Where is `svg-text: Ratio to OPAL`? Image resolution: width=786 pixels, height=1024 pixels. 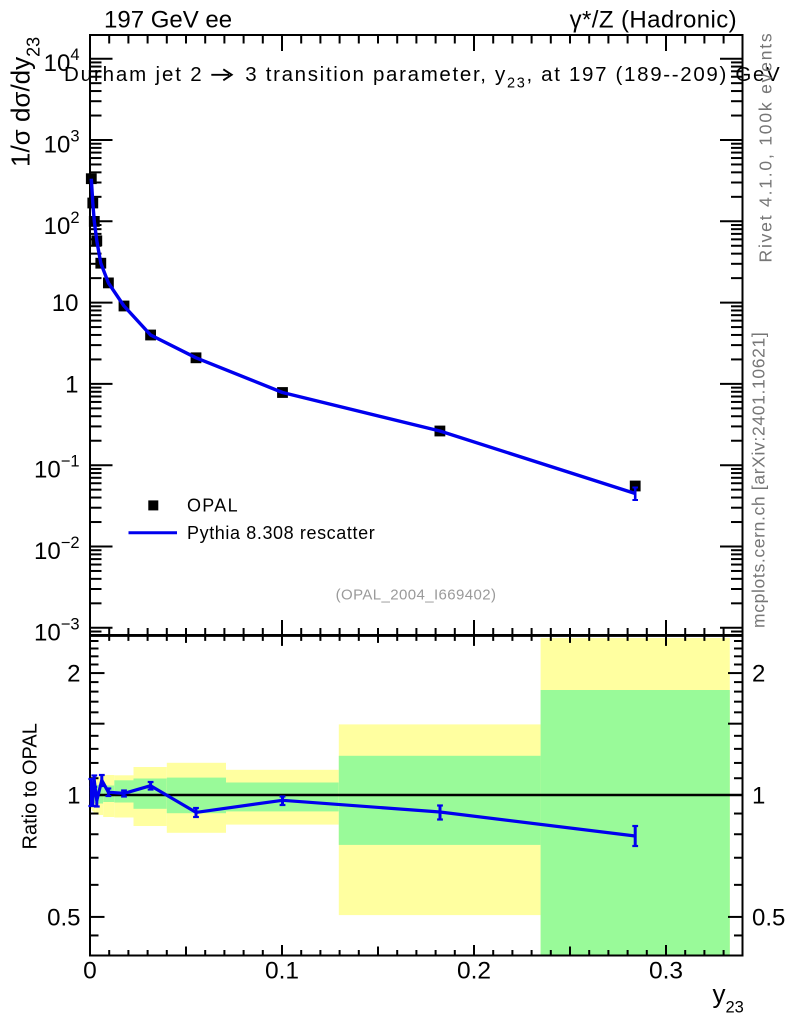 svg-text: Ratio to OPAL is located at coordinates (31, 786).